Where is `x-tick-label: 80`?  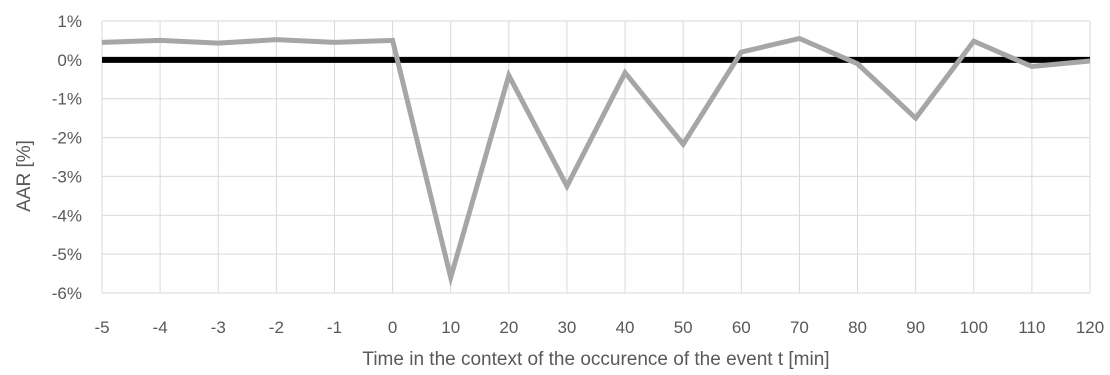 x-tick-label: 80 is located at coordinates (857, 327).